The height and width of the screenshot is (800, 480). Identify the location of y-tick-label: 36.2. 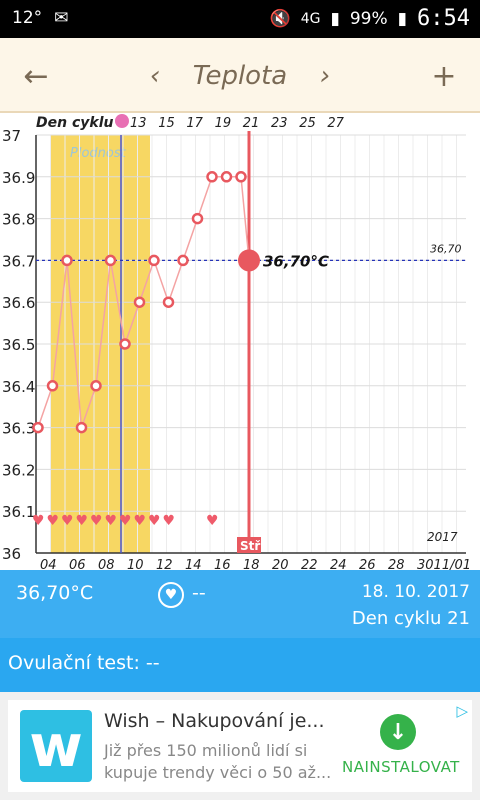
(18, 470).